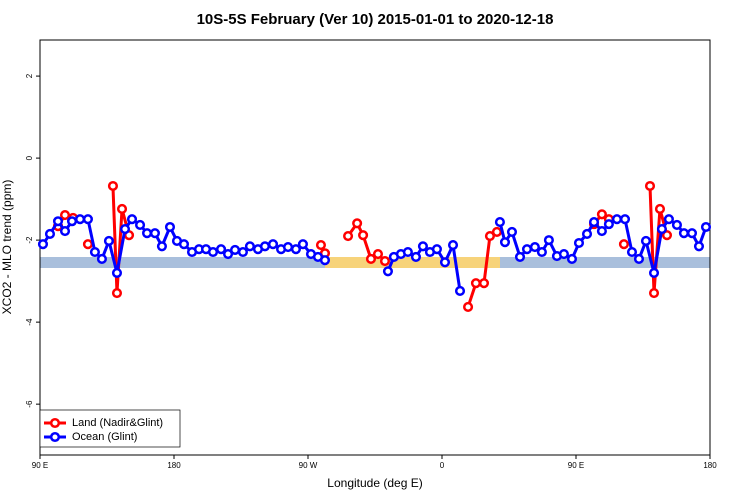 The image size is (750, 500). I want to click on x-tick-label: 180, so click(174, 465).